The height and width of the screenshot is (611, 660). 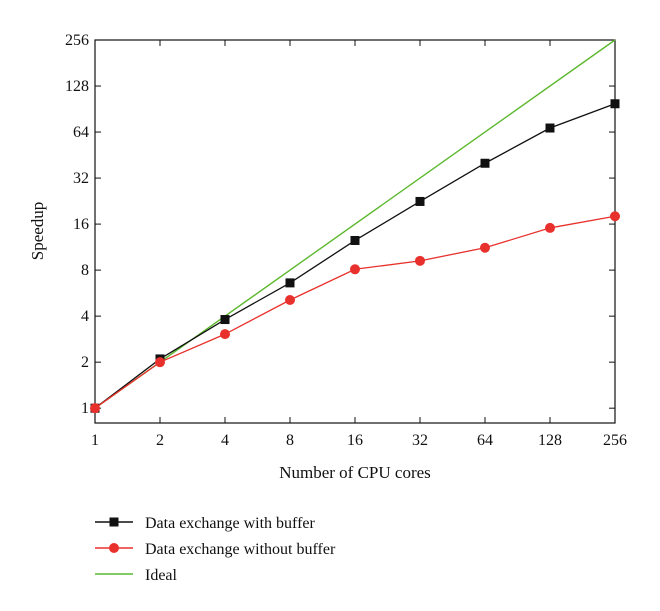 What do you see at coordinates (85, 270) in the screenshot?
I see `y-tick-label: 8` at bounding box center [85, 270].